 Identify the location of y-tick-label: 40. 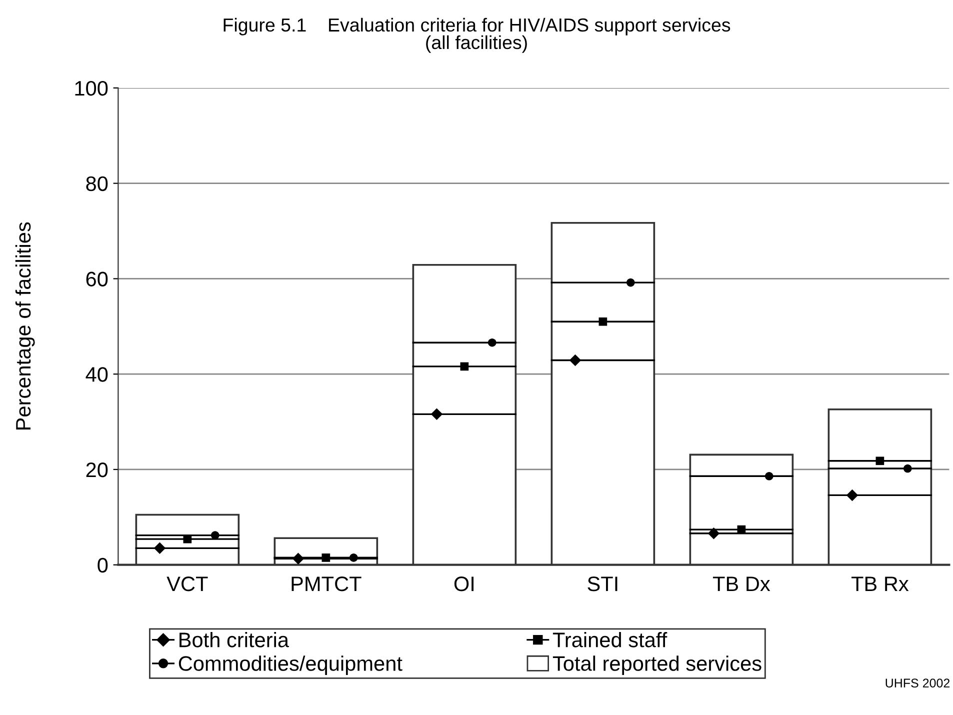
(97, 374).